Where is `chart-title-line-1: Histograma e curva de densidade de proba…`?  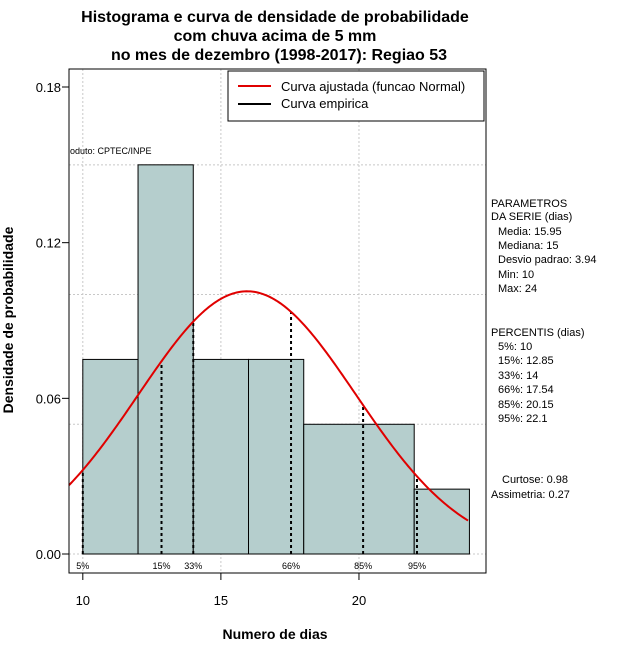 chart-title-line-1: Histograma e curva de densidade de proba… is located at coordinates (275, 17).